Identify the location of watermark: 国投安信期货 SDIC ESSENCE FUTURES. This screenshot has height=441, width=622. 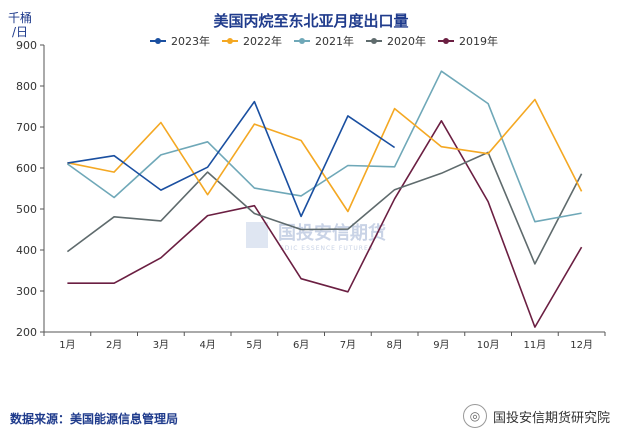
(316, 237).